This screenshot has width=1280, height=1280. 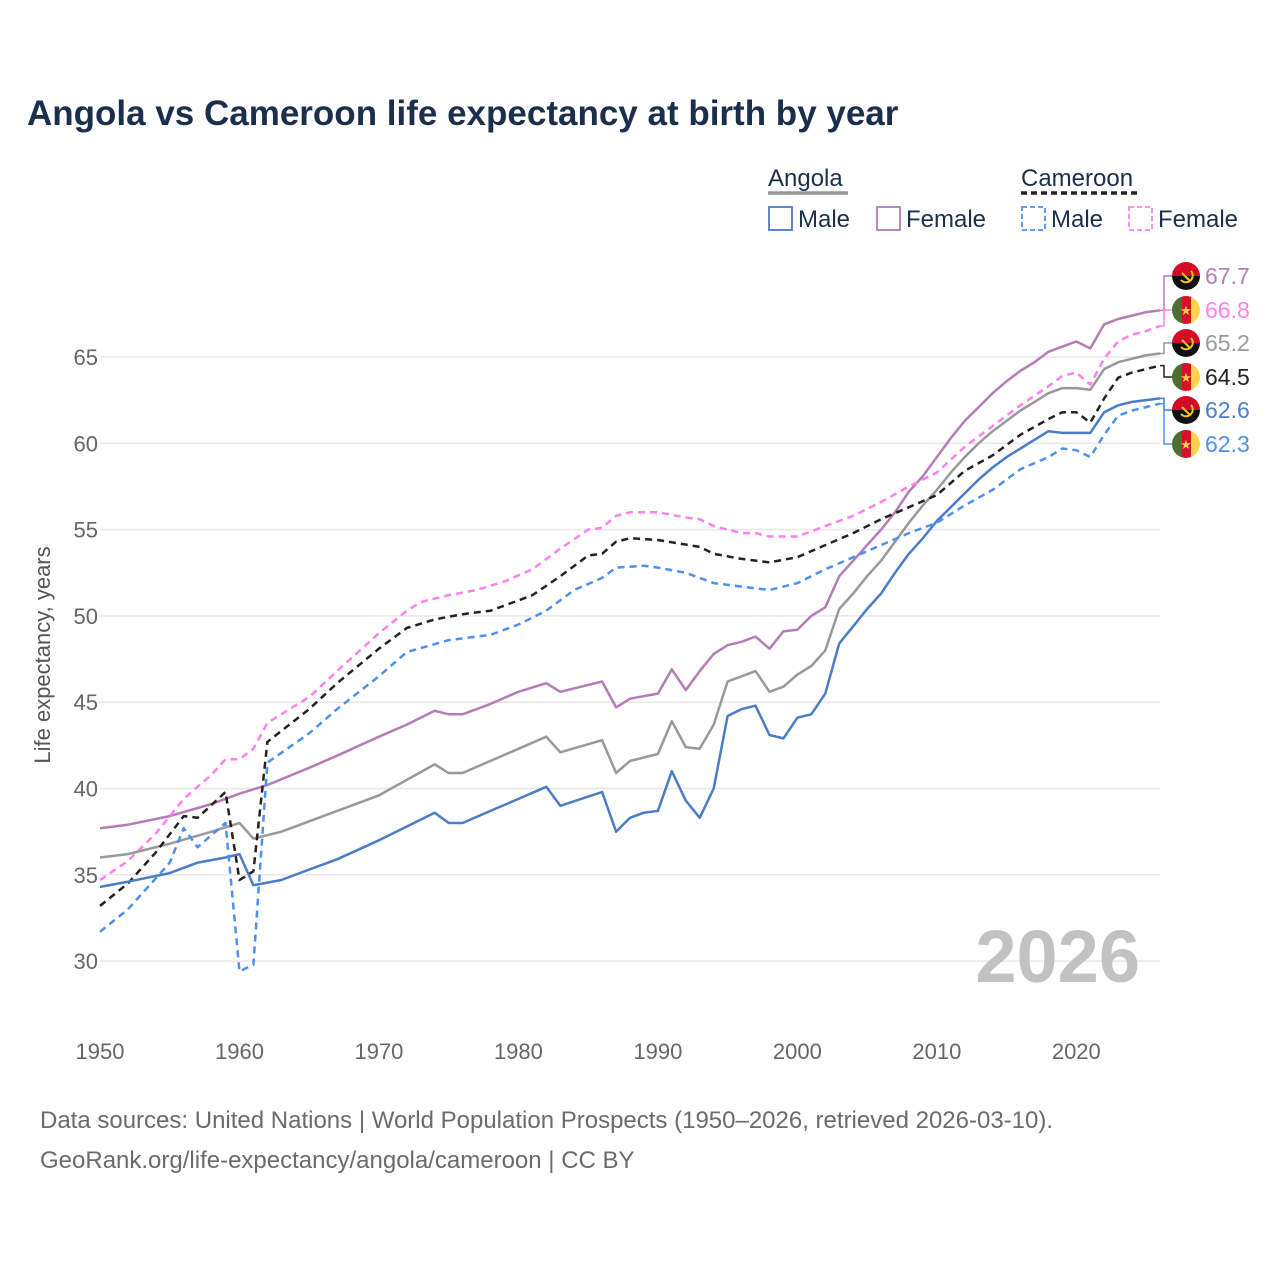 I want to click on legend: Angola Male Female Cameroon Male Female, so click(x=1003, y=199).